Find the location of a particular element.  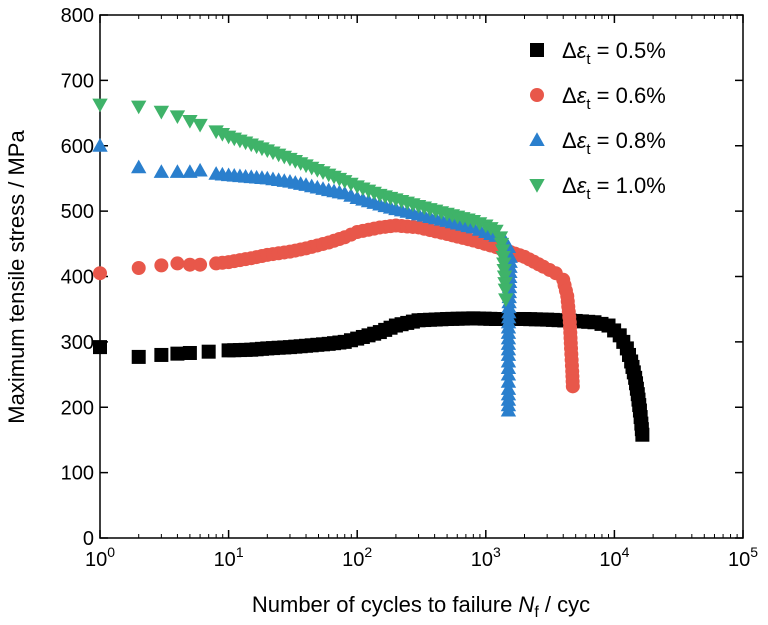

x-tick-label: 10² is located at coordinates (357, 557).